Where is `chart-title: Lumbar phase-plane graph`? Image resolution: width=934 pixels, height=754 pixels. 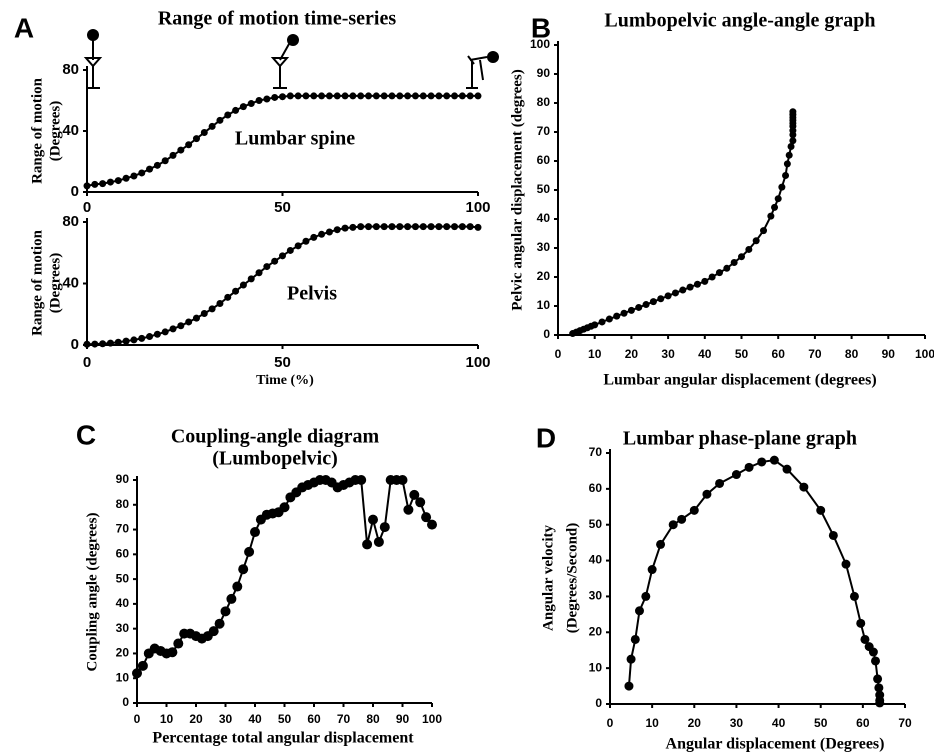
chart-title: Lumbar phase-plane graph is located at coordinates (740, 439).